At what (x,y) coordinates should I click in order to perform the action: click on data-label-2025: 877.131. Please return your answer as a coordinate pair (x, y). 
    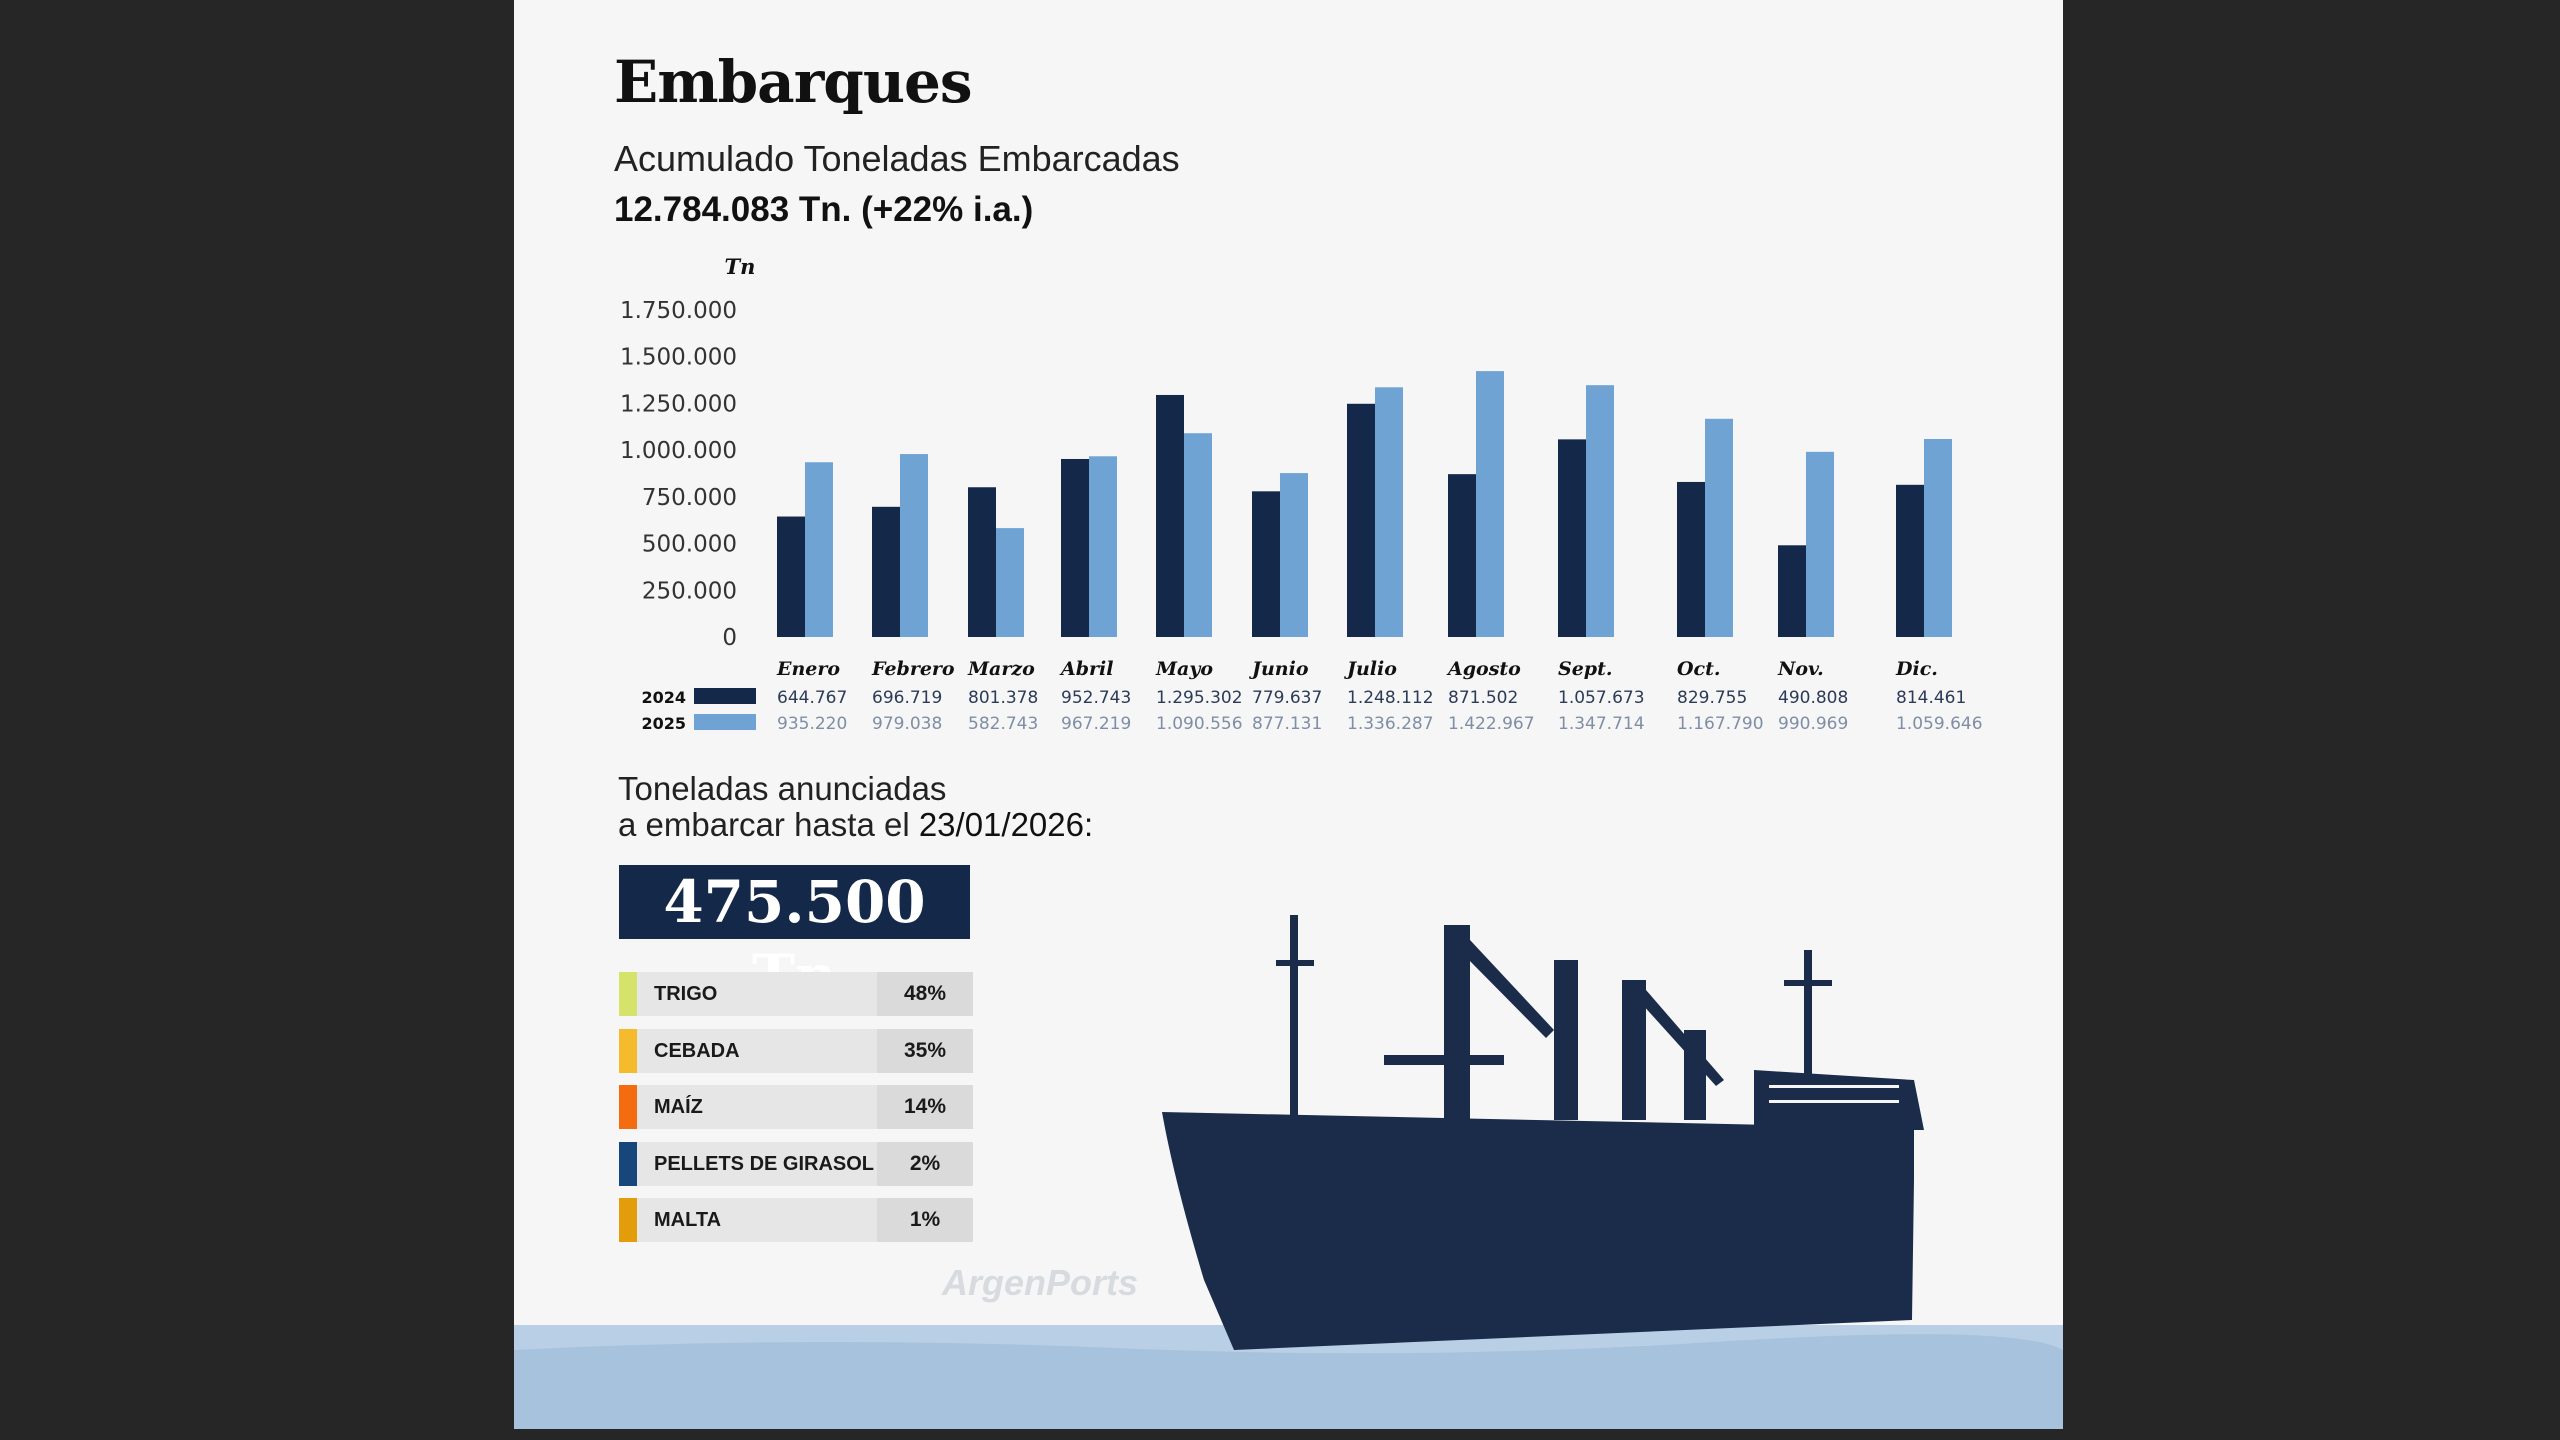
    Looking at the image, I should click on (1287, 724).